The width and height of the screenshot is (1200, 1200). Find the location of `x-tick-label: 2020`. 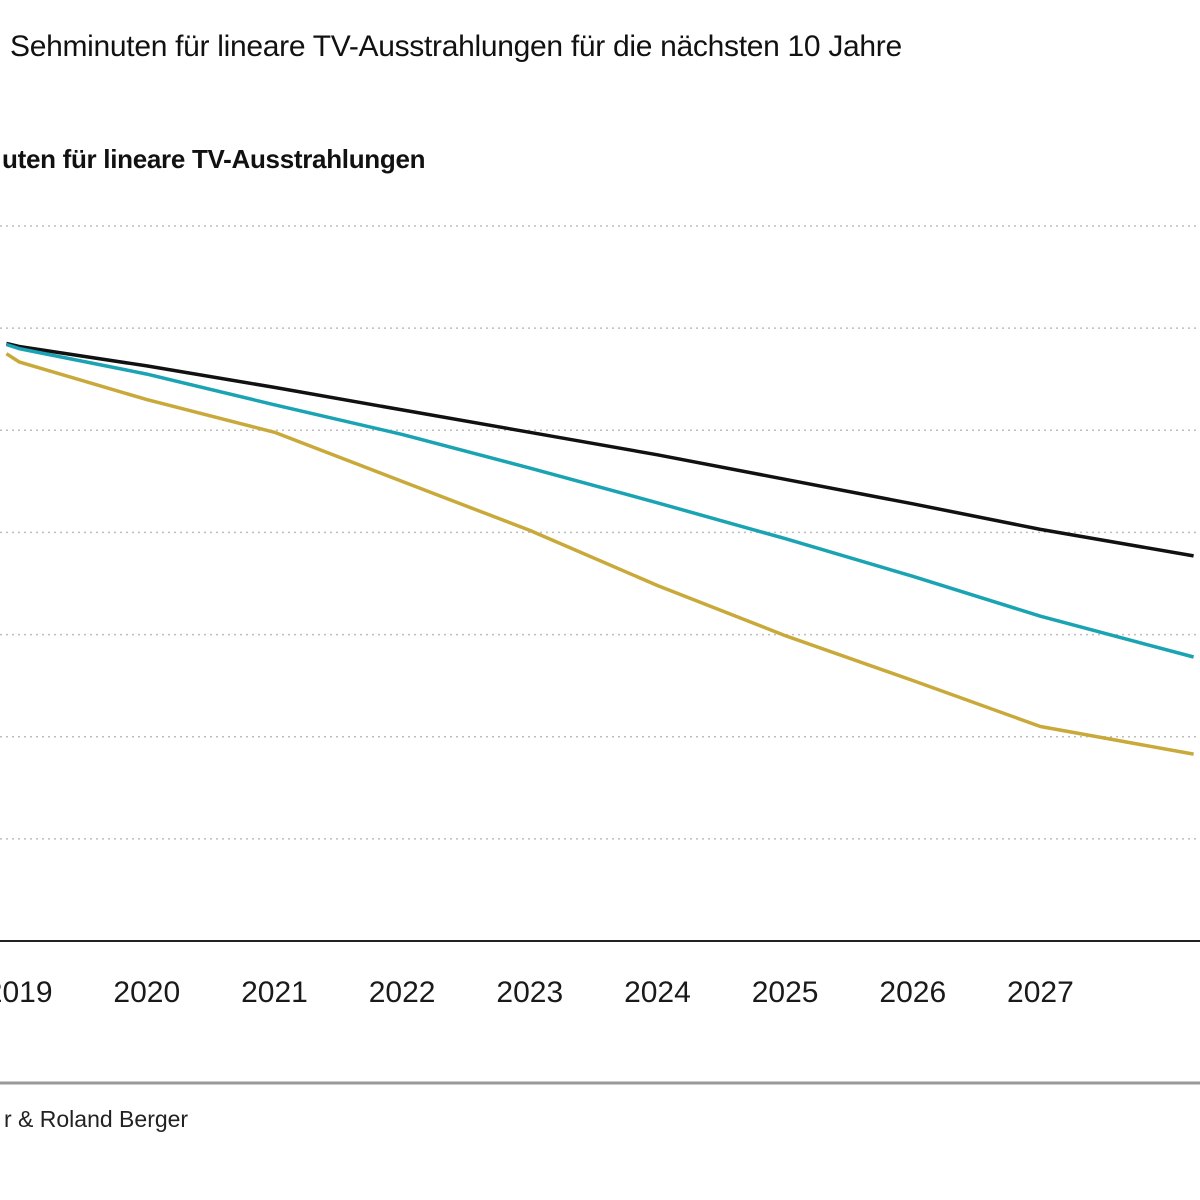

x-tick-label: 2020 is located at coordinates (146, 992).